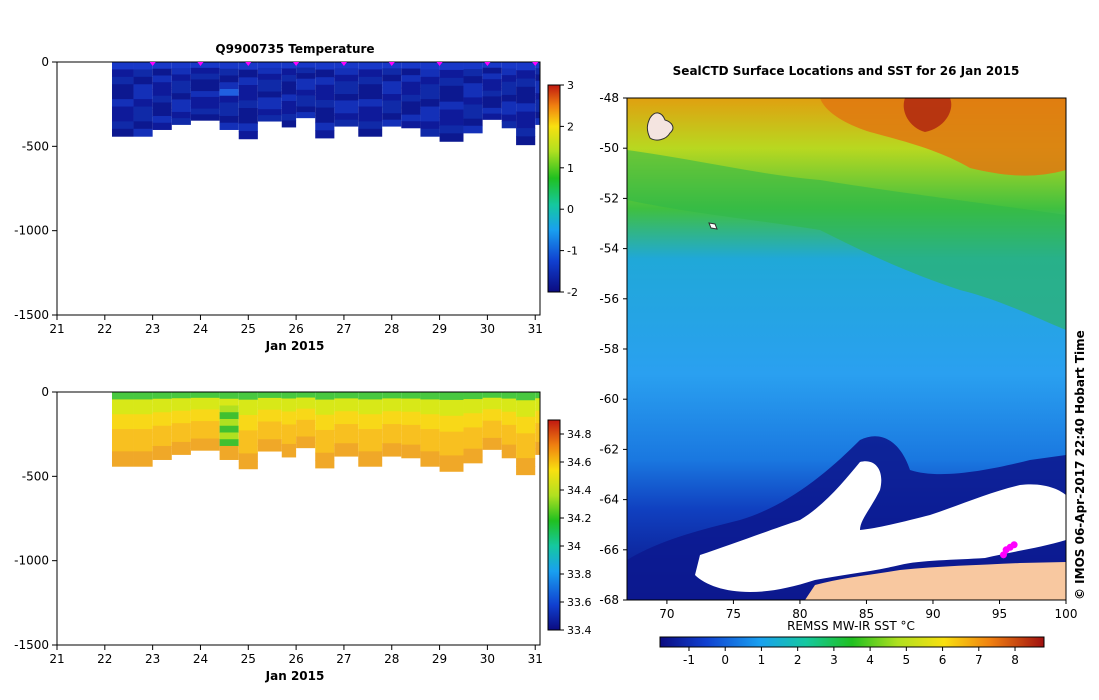  Describe the element at coordinates (979, 660) in the screenshot. I see `sst-cbtick-label: 7` at that location.